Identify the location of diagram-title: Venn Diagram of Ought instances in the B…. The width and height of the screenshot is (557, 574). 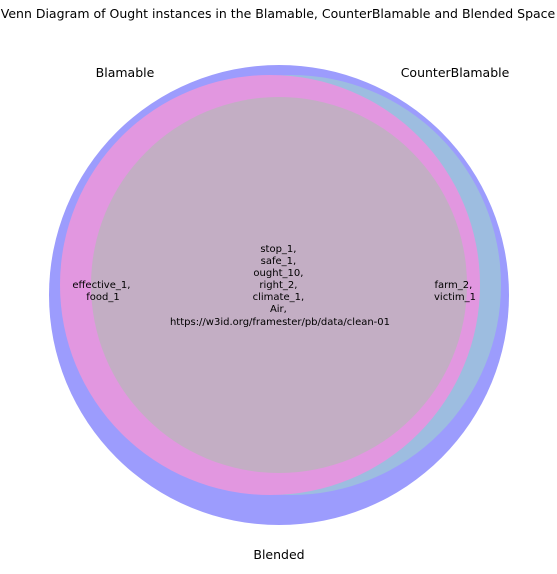
(278, 13).